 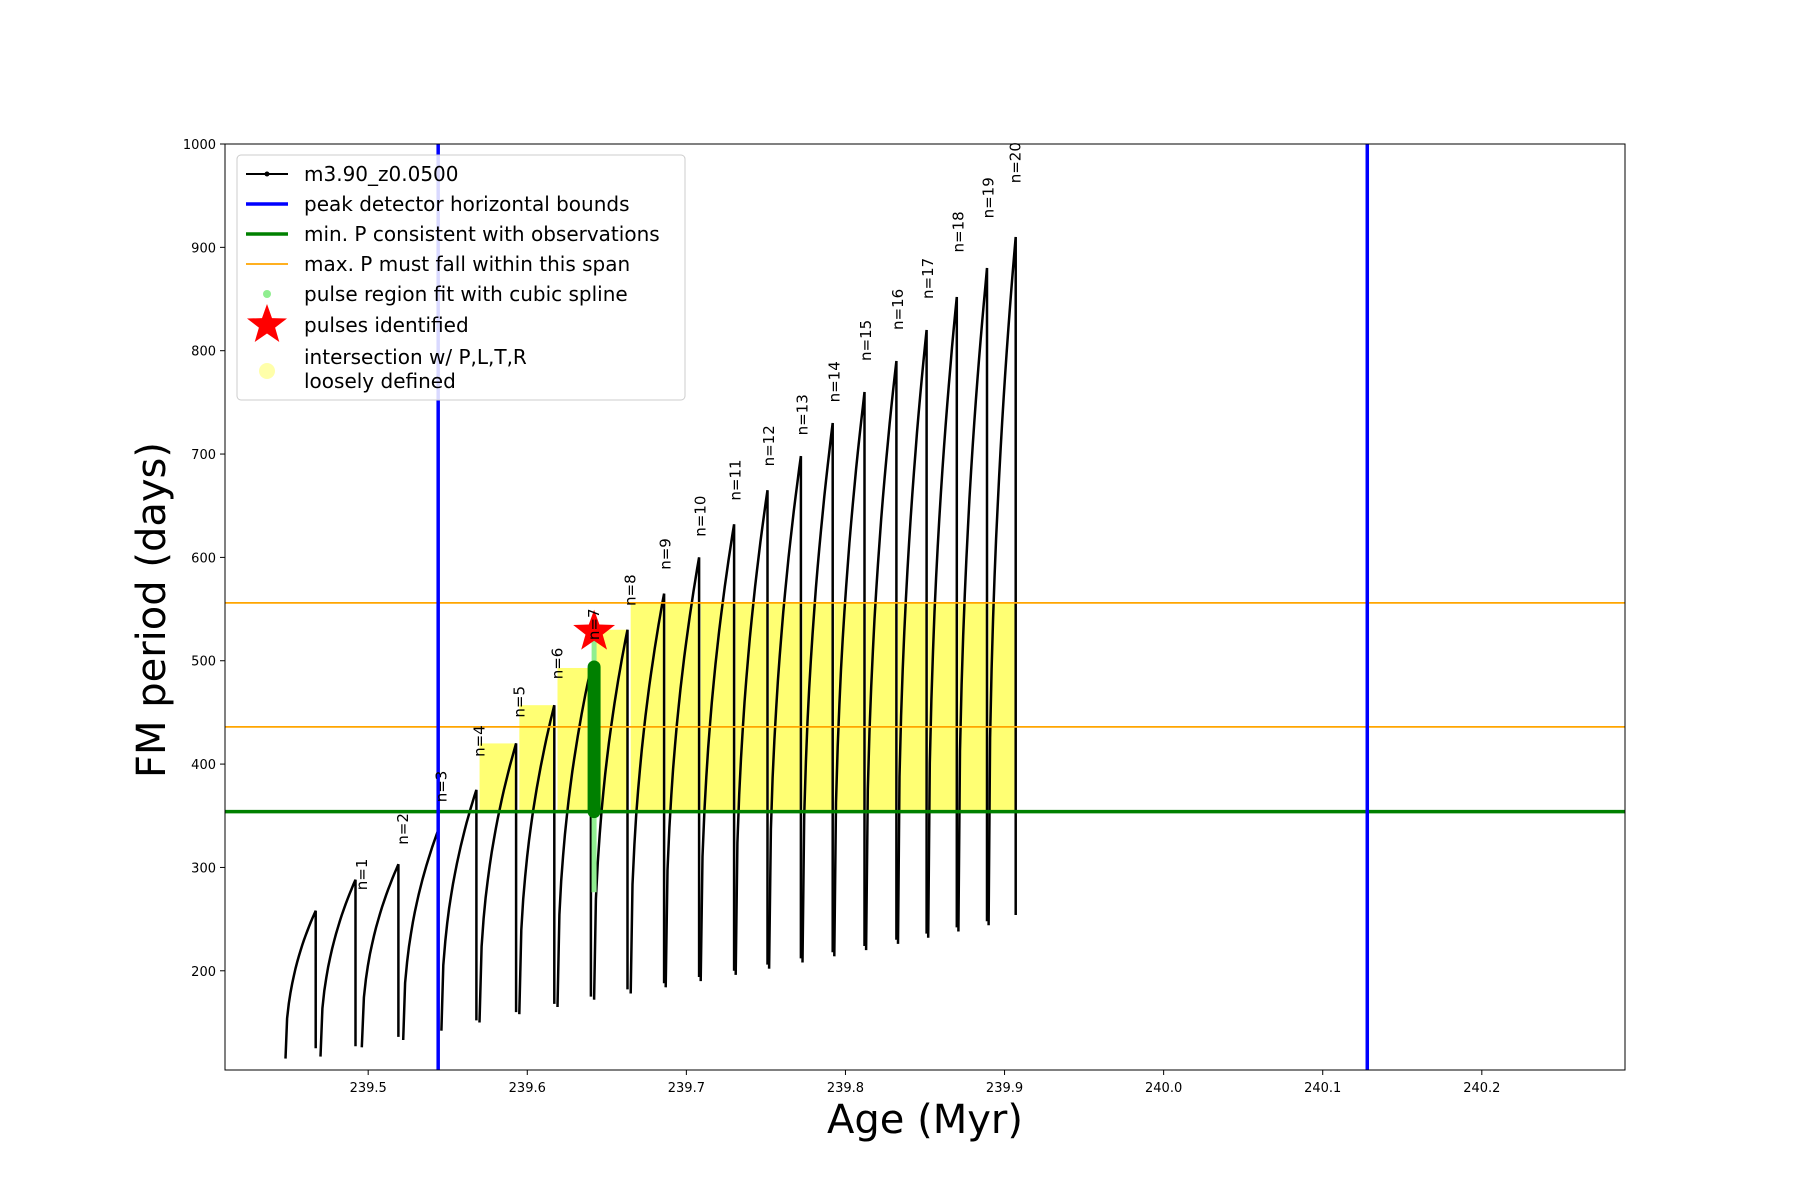 I want to click on pulse-number-label: n=13, so click(x=803, y=414).